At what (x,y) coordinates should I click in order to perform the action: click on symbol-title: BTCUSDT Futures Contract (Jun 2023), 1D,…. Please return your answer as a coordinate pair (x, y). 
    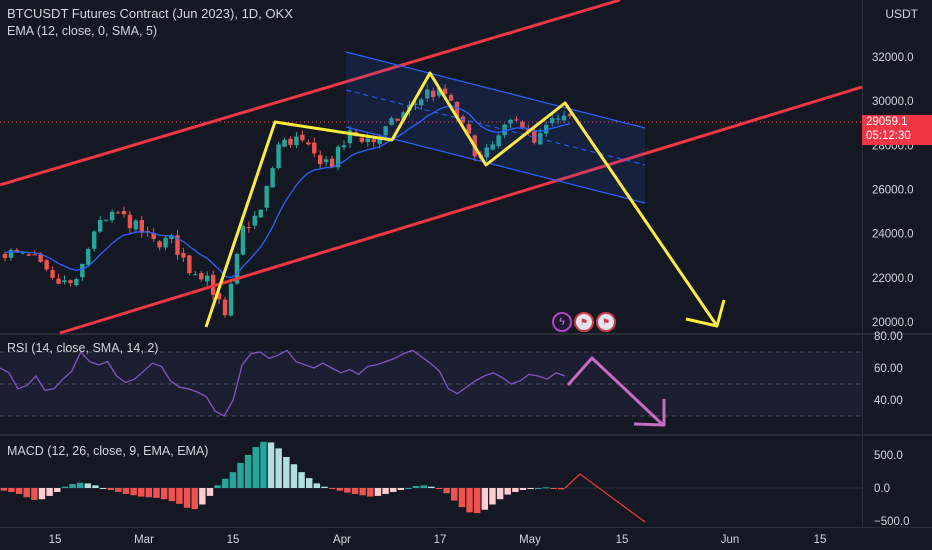
    Looking at the image, I should click on (150, 13).